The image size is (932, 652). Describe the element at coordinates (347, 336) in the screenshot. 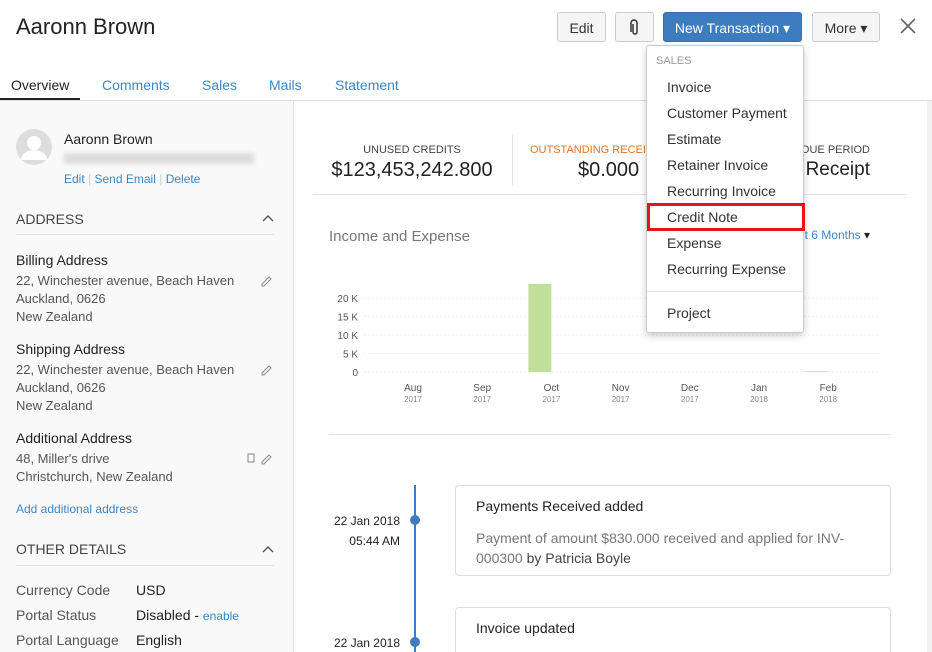

I see `y-tick-label: 10 K` at that location.